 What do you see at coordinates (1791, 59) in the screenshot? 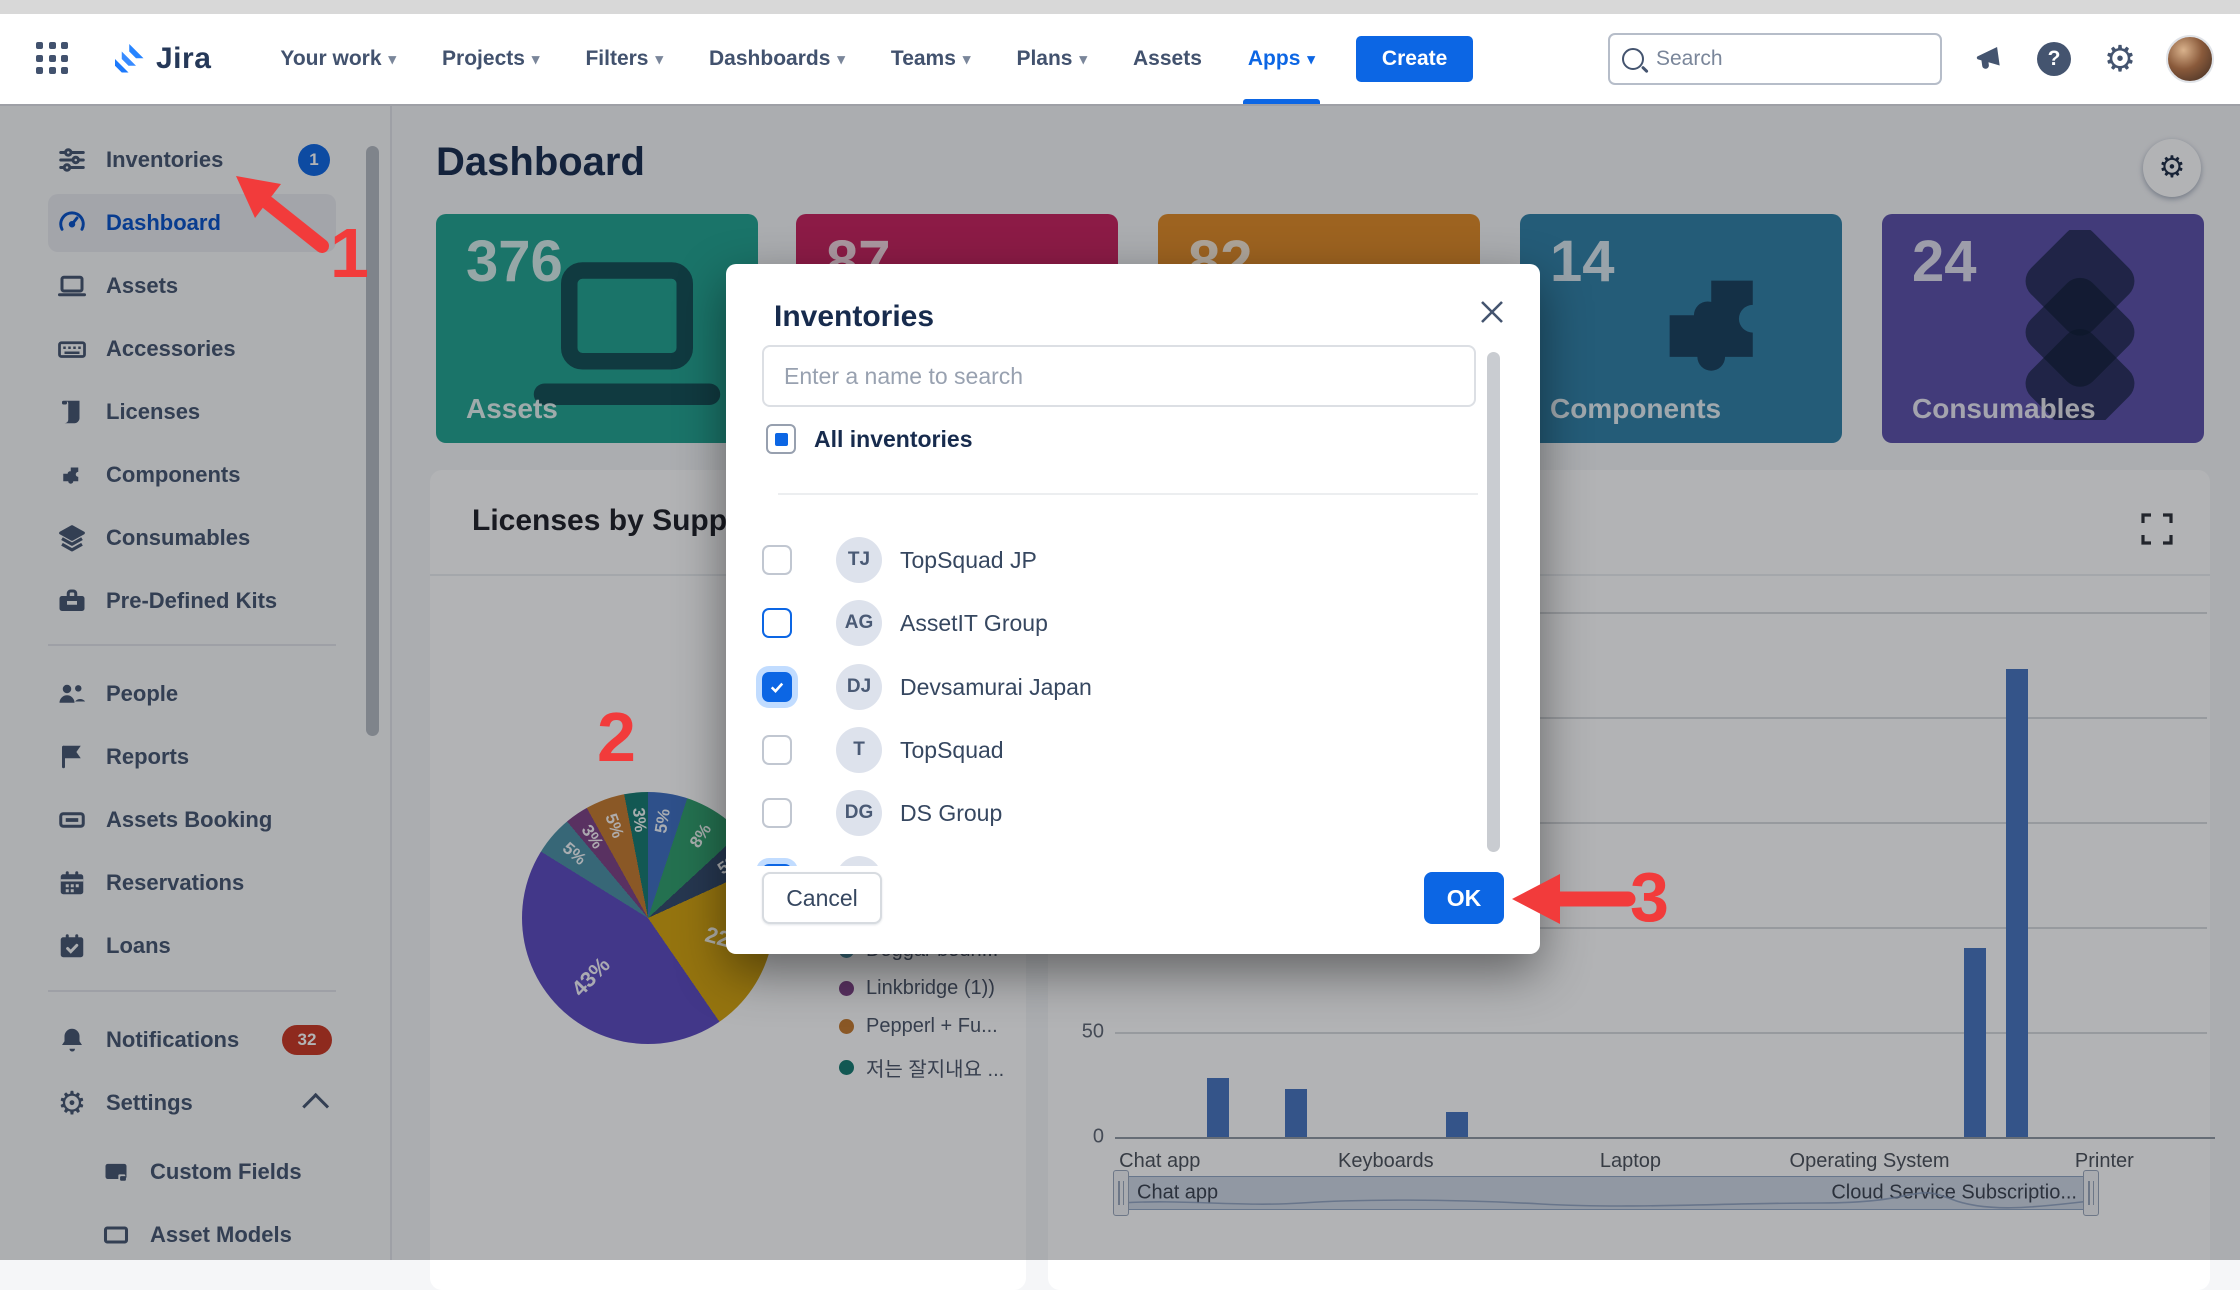
I see `search-input` at bounding box center [1791, 59].